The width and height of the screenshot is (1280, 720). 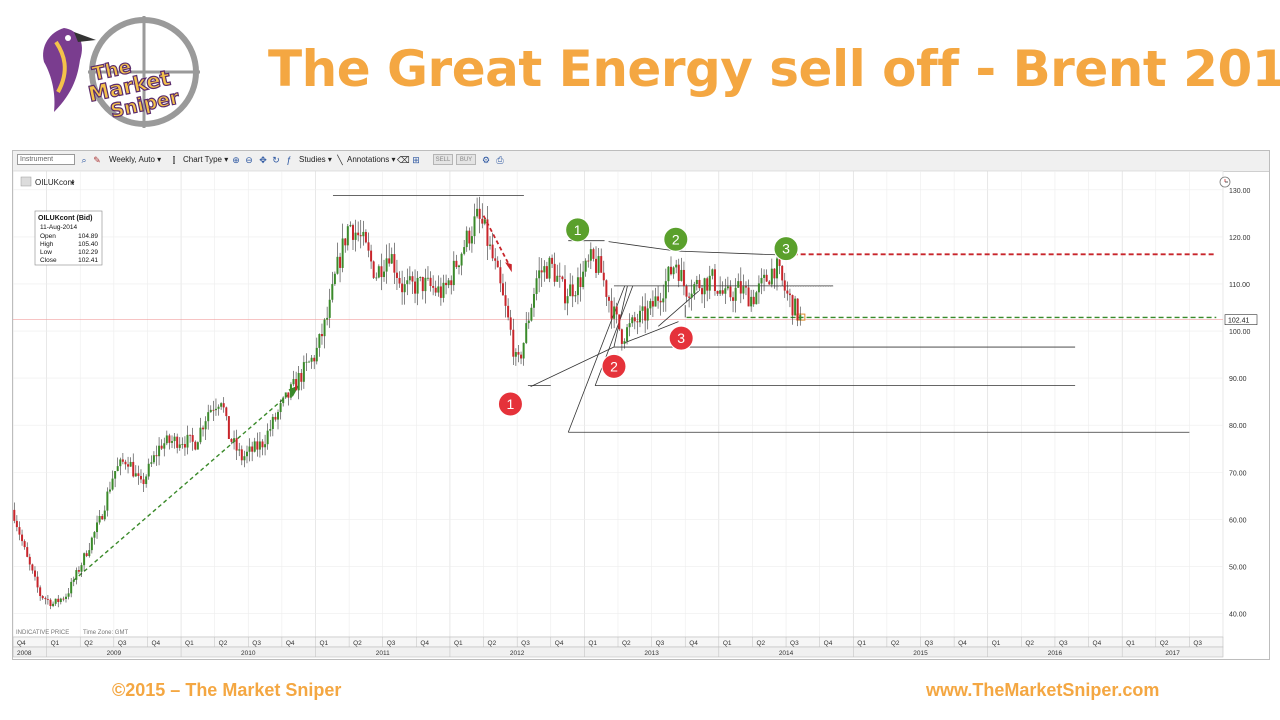 What do you see at coordinates (263, 160) in the screenshot?
I see `pan-icon: ✥` at bounding box center [263, 160].